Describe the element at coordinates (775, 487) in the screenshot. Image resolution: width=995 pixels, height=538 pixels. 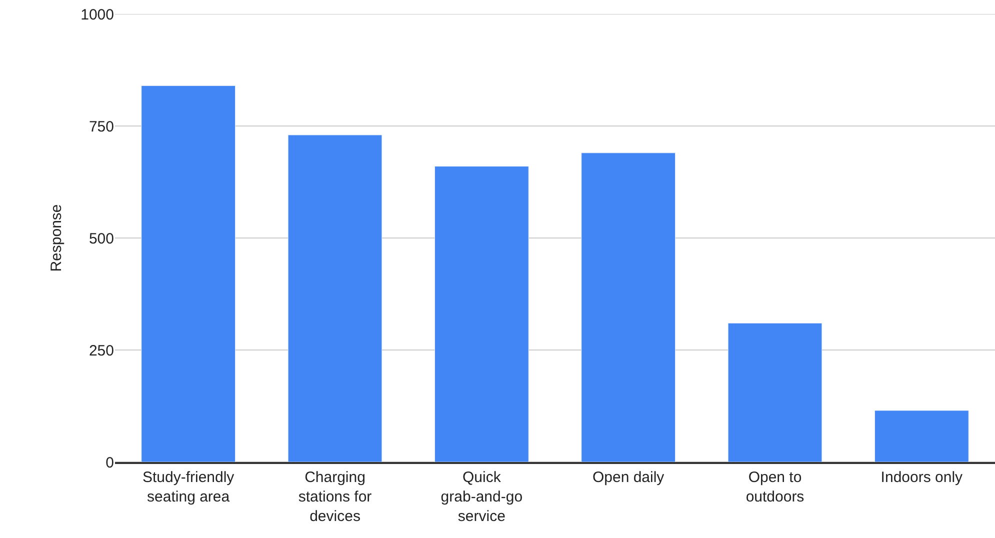
I see `x-tick-label: Open to outdoors` at that location.